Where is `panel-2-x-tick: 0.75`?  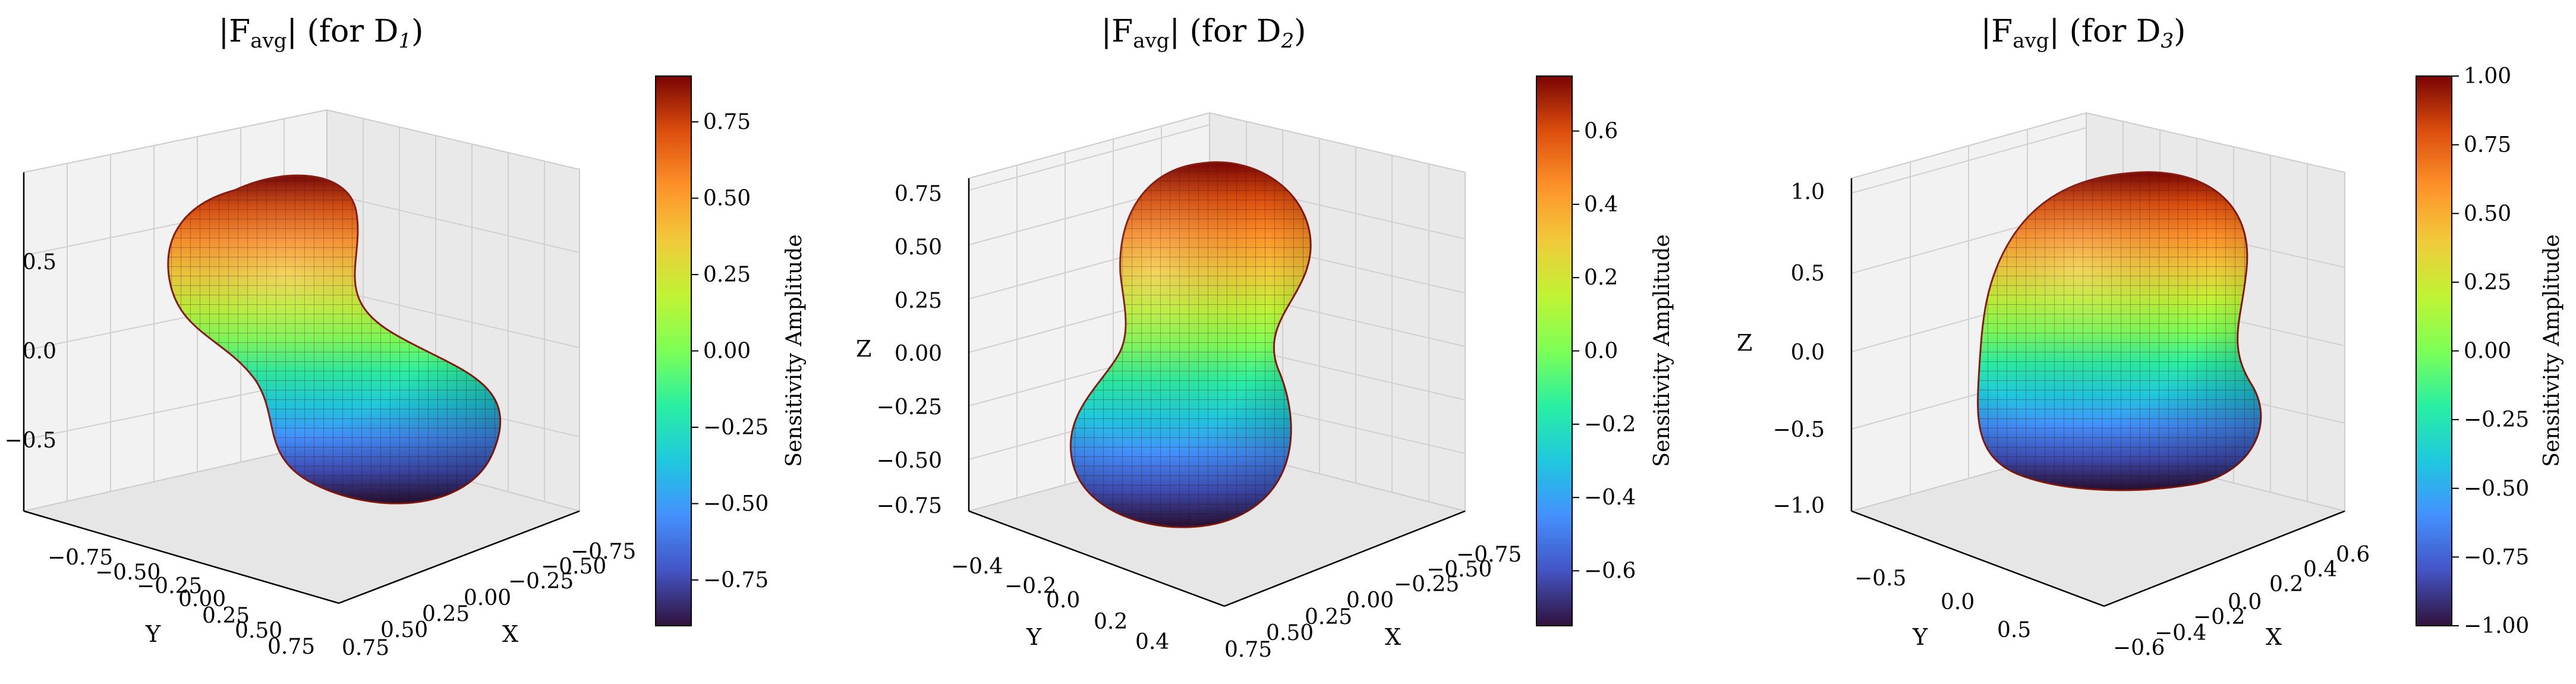 panel-2-x-tick: 0.75 is located at coordinates (1248, 650).